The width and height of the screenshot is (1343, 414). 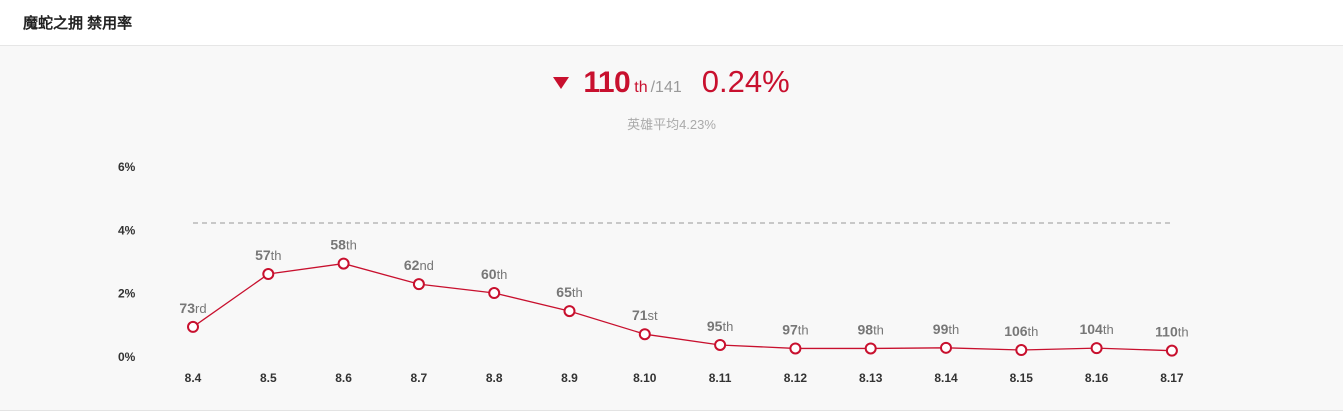 I want to click on page-title: 魔蛇之拥 禁用率, so click(x=78, y=23).